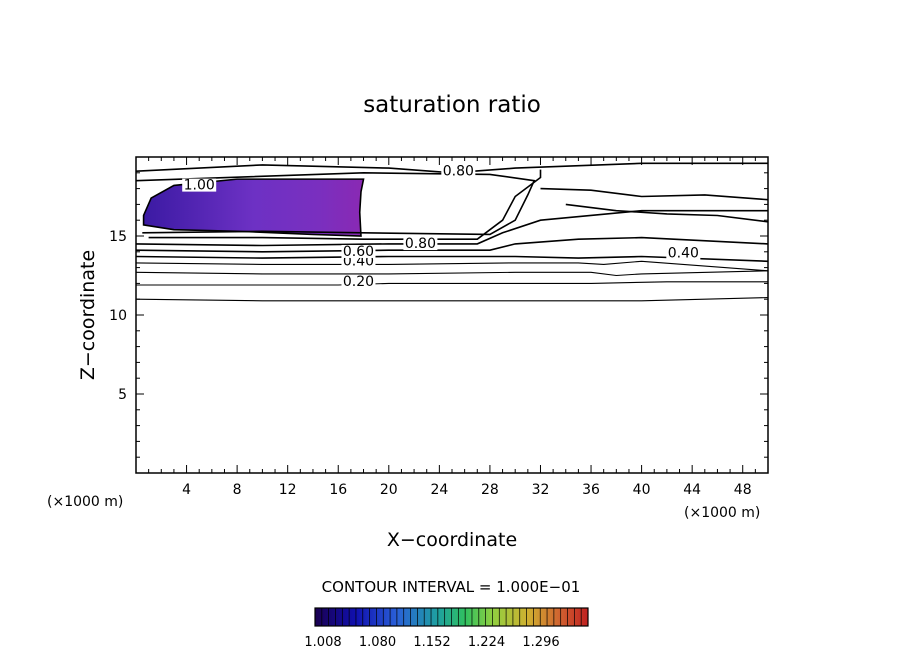 The width and height of the screenshot is (904, 654). Describe the element at coordinates (377, 642) in the screenshot. I see `colorbar-tick-label: 1.080` at that location.